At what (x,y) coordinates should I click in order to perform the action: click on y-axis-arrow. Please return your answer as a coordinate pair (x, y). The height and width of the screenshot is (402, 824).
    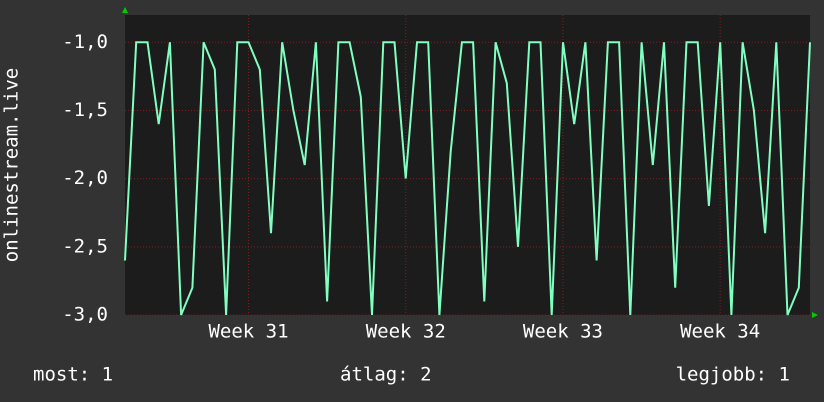
    Looking at the image, I should click on (125, 10).